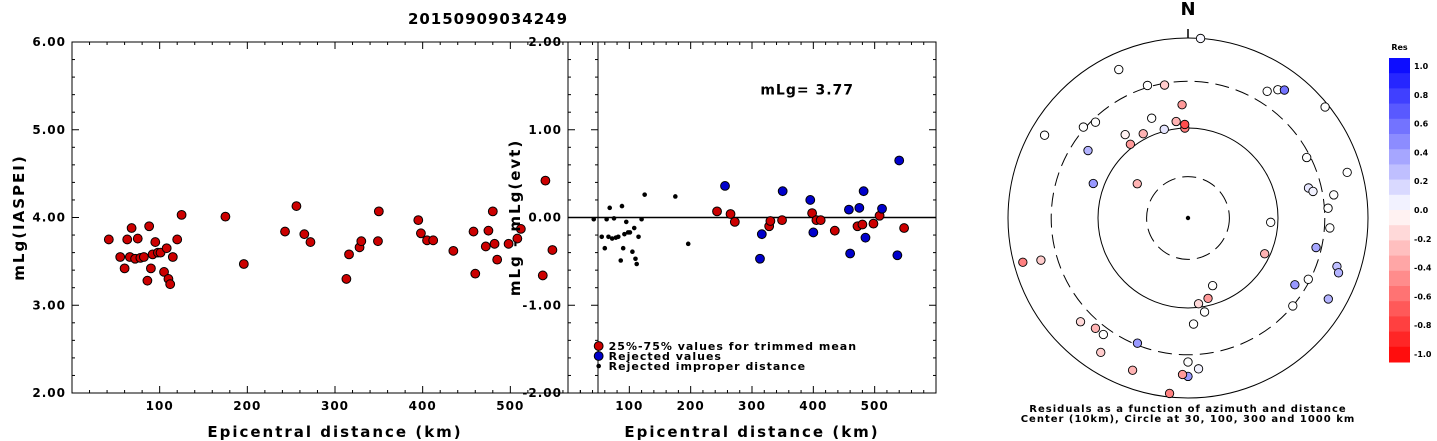 The image size is (1437, 441). I want to click on y-axis-label: mLg(IASPEI), so click(19, 217).